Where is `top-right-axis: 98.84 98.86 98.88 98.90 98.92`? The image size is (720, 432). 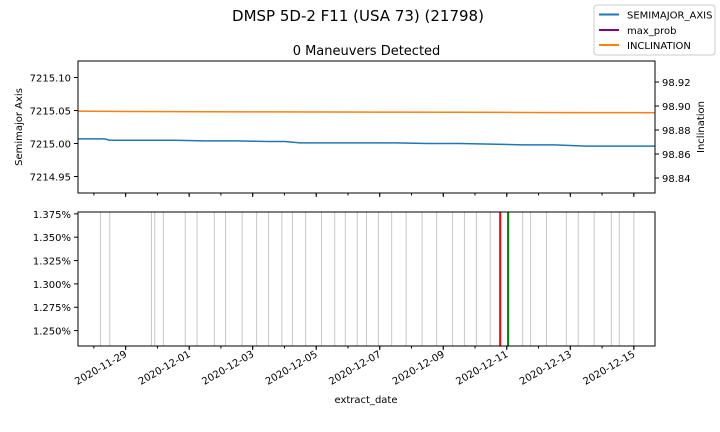
top-right-axis: 98.84 98.86 98.88 98.90 98.92 is located at coordinates (673, 131).